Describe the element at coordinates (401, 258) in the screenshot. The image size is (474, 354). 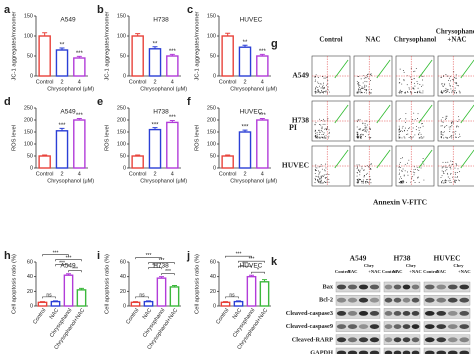
I see `group-header: H738` at that location.